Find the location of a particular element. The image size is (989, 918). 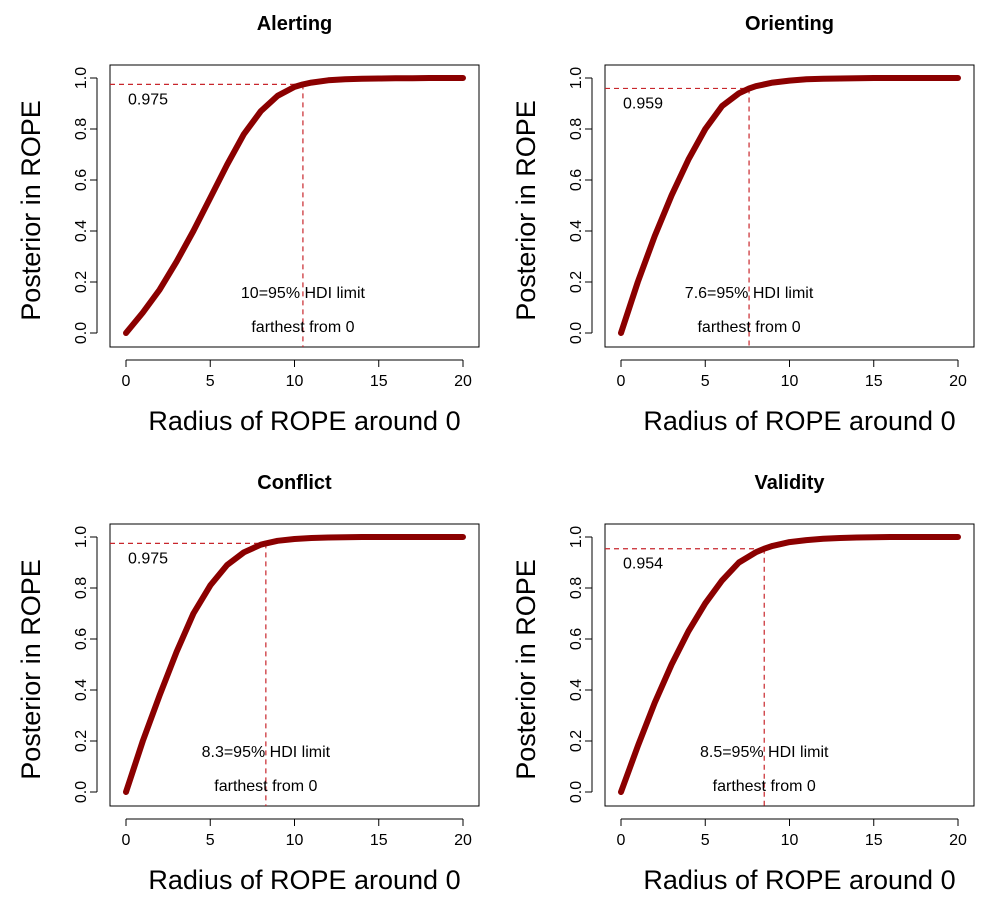

hdi-limit-annotation: 8.3=95% HDI limit is located at coordinates (266, 752).